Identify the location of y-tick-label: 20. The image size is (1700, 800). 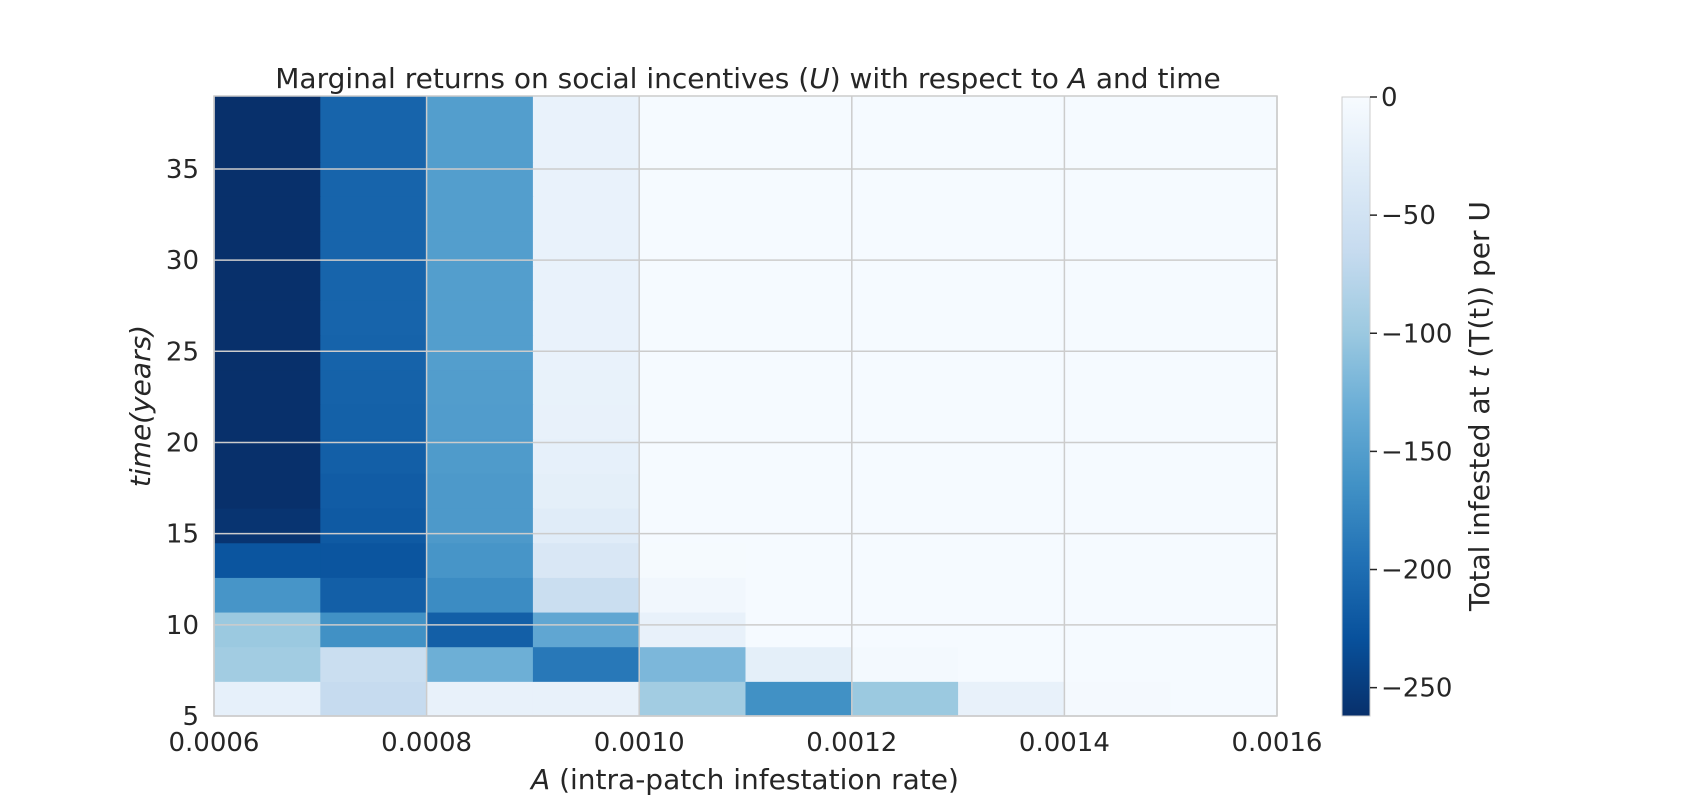
(182, 443).